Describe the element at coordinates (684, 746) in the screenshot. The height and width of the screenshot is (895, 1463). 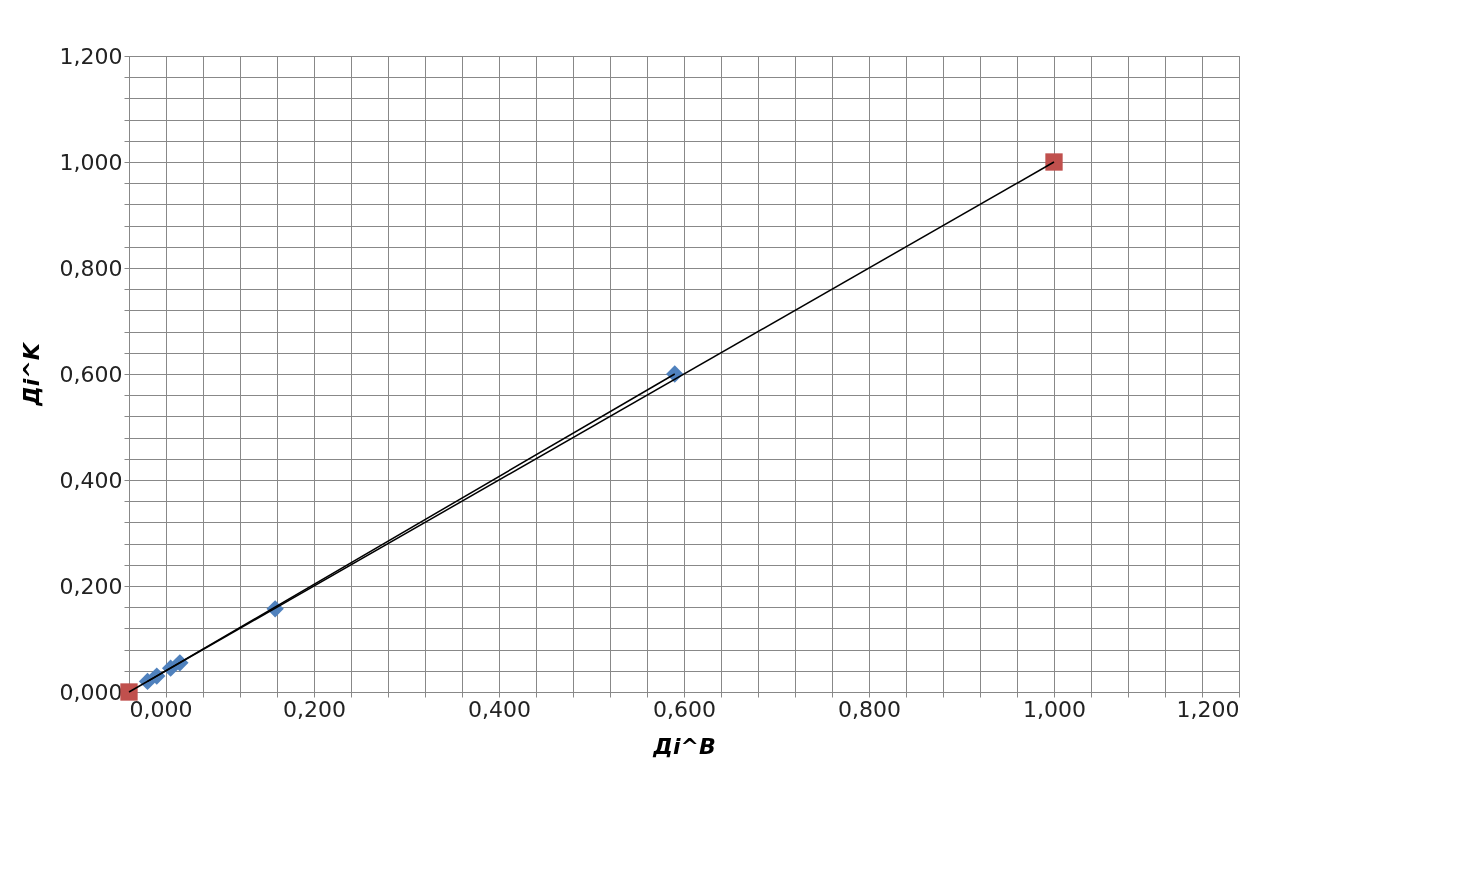
I see `x-axis-title: Дi^B` at that location.